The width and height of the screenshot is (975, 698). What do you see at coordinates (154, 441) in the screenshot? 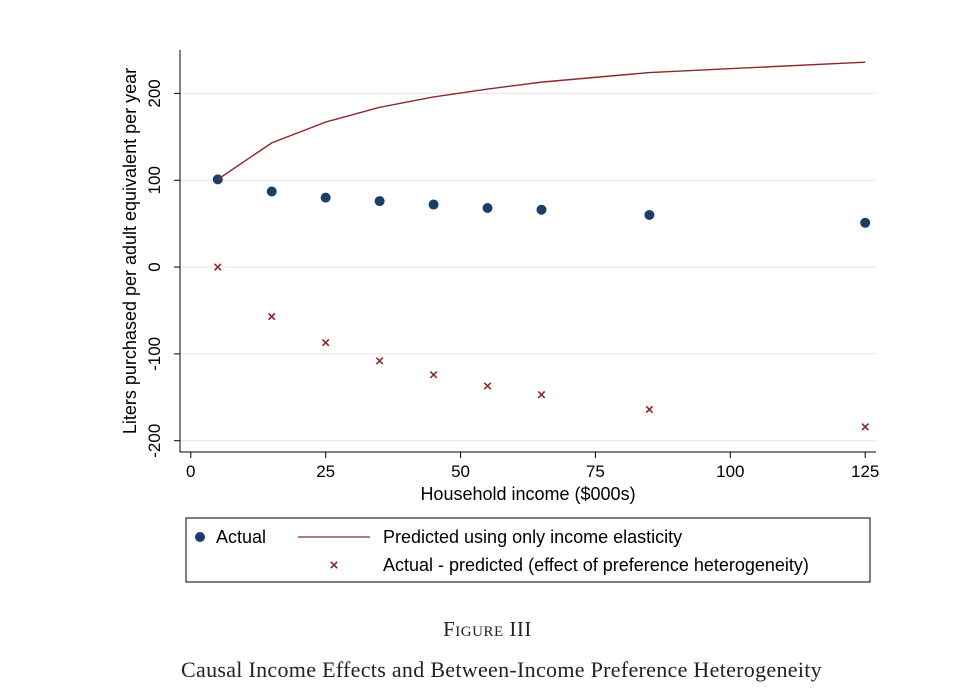
I see `y-tick-label: -200` at bounding box center [154, 441].